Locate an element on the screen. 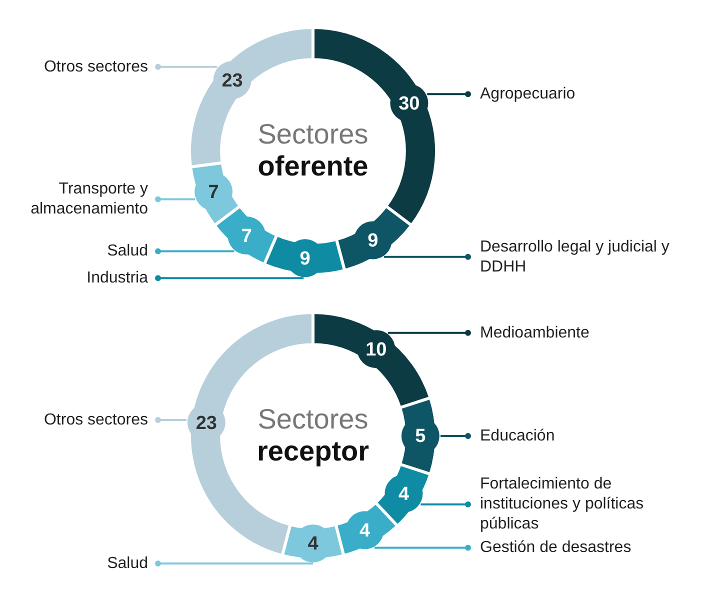  legend-label: Fortalecimiento de instituciones y políticas públicas is located at coordinates (562, 504).